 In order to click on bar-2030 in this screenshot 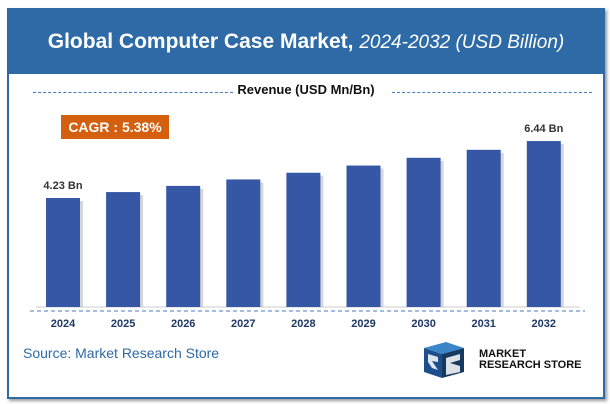, I will do `click(423, 232)`.